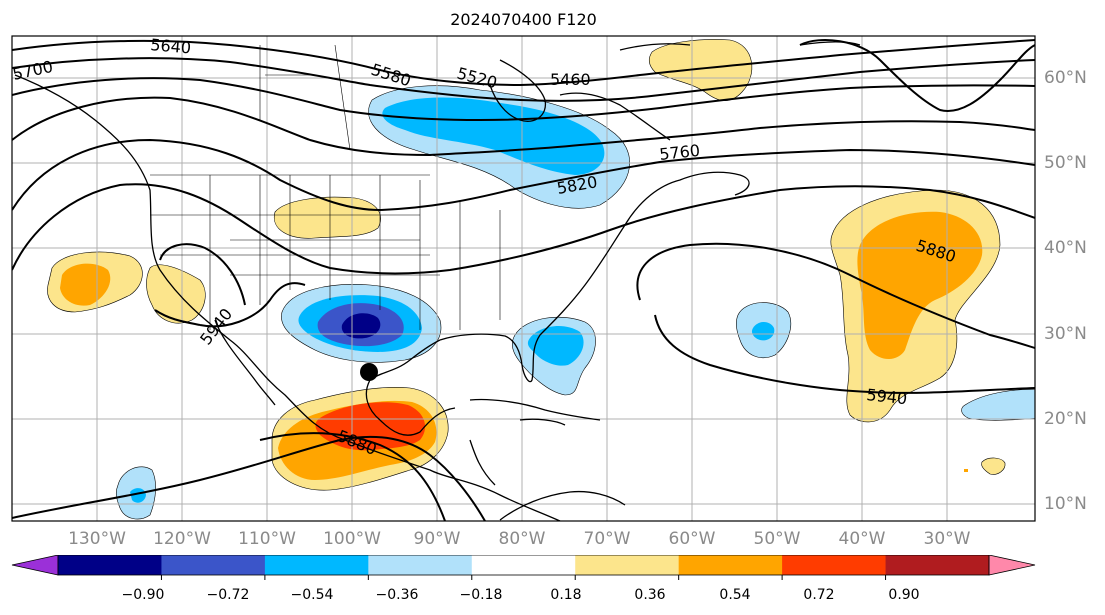 The width and height of the screenshot is (1105, 615). Describe the element at coordinates (312, 595) in the screenshot. I see `colorbar-tick: −0.54` at that location.